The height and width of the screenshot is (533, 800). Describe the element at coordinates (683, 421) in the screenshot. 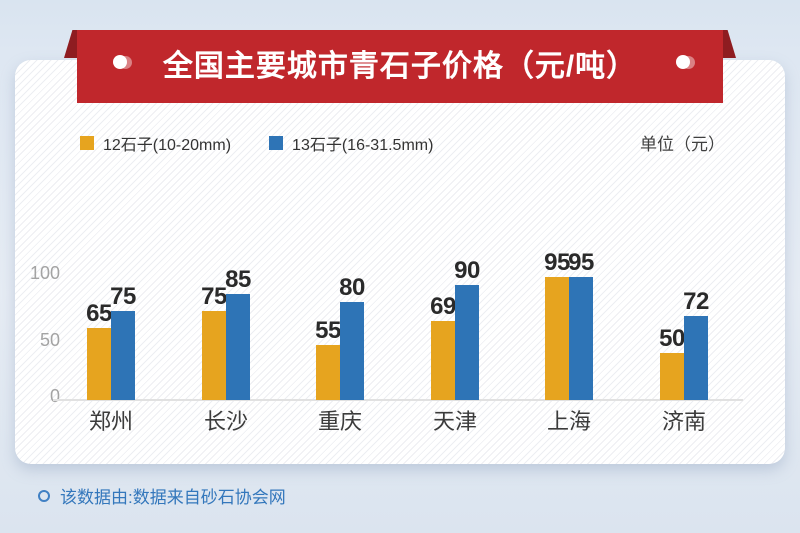

I see `x-axis-category-label: 济南` at that location.